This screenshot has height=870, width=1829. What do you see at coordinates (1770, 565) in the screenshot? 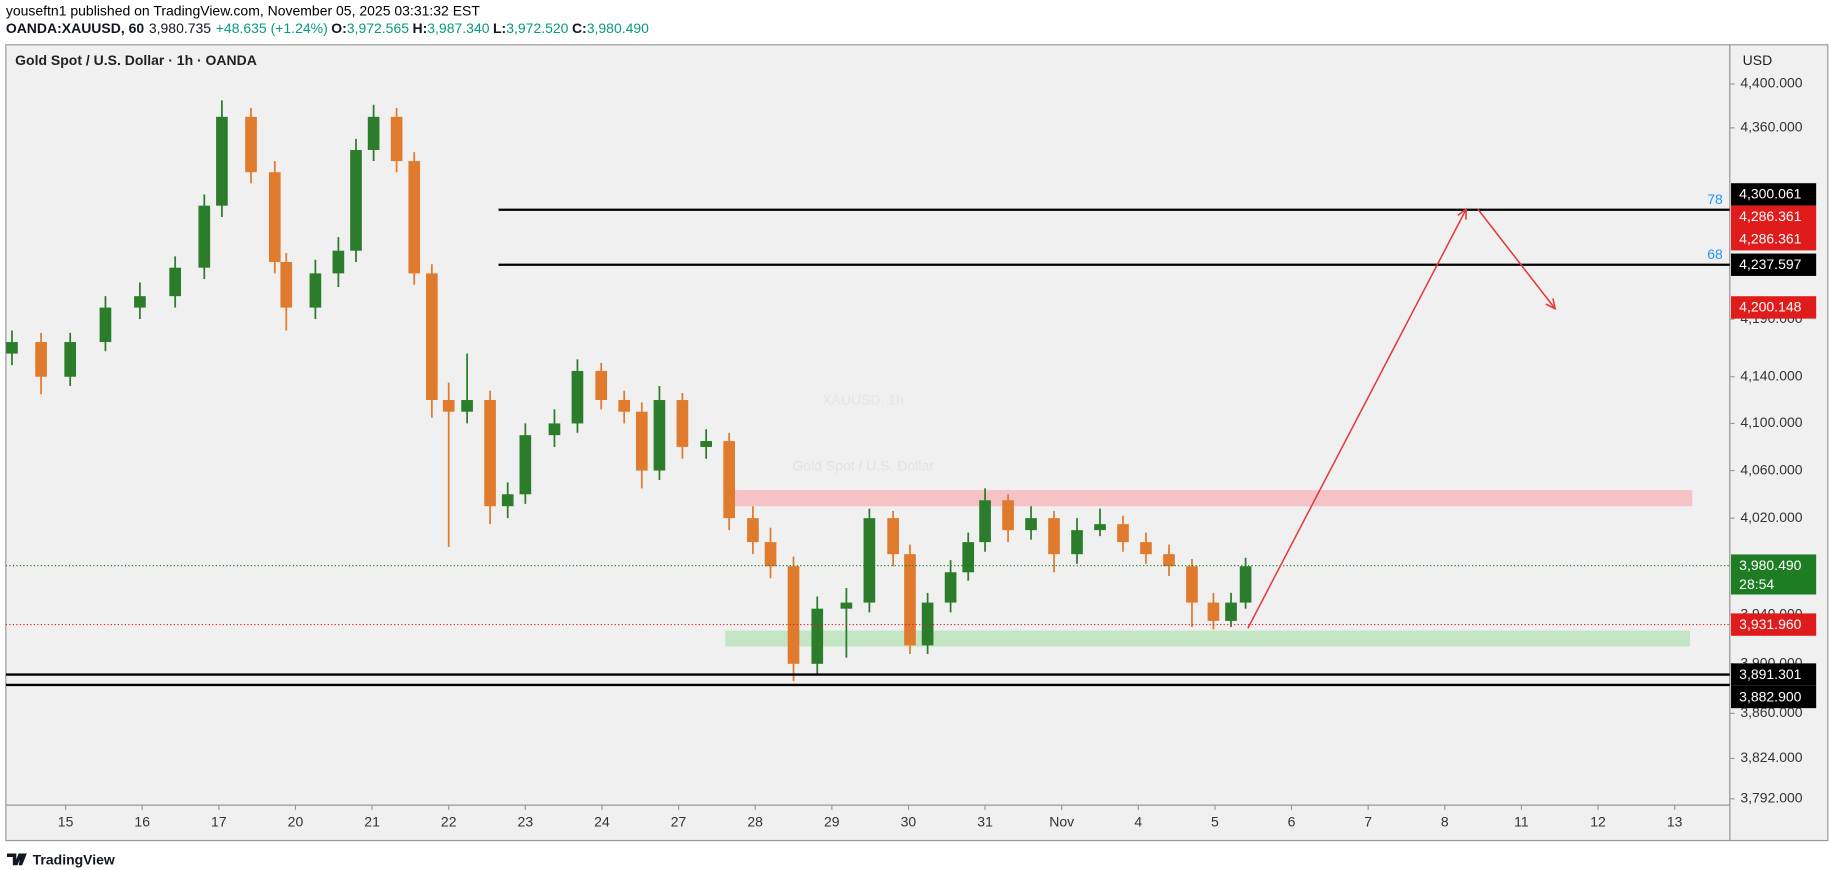
I see `price-badge-label: 3,980.490` at bounding box center [1770, 565].